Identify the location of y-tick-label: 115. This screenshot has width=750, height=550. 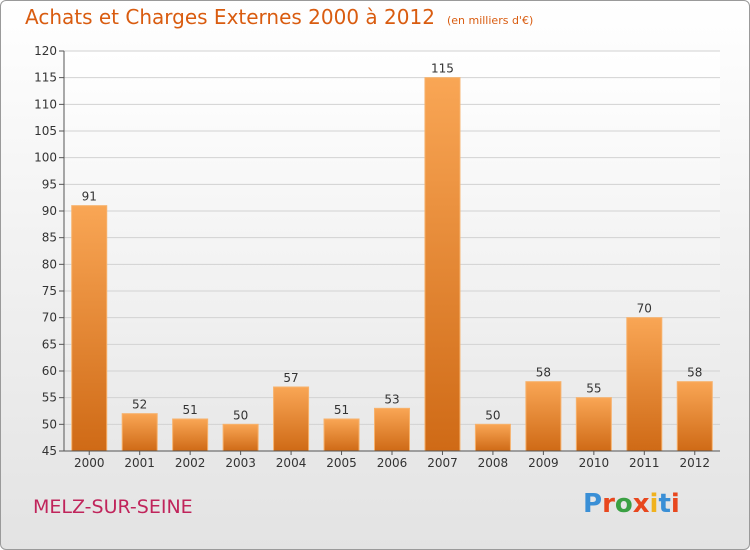
(45, 78).